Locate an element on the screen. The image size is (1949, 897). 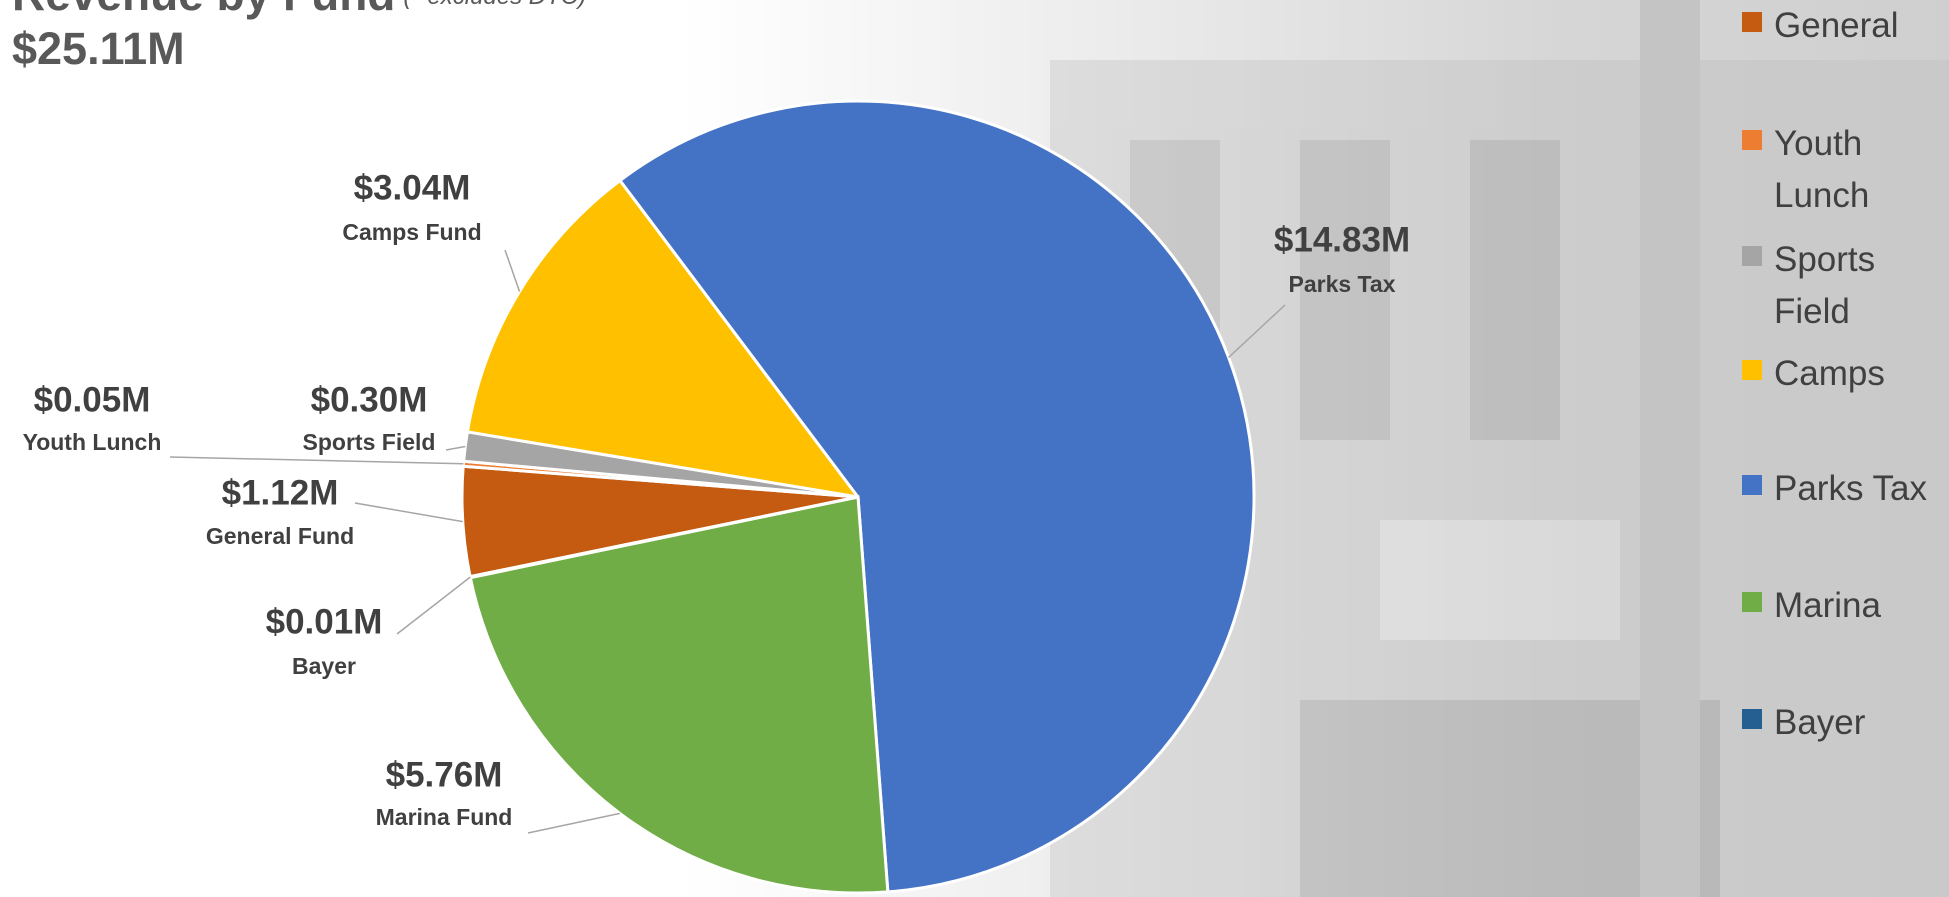
legend-item: Youth Lunch is located at coordinates (1842, 170).